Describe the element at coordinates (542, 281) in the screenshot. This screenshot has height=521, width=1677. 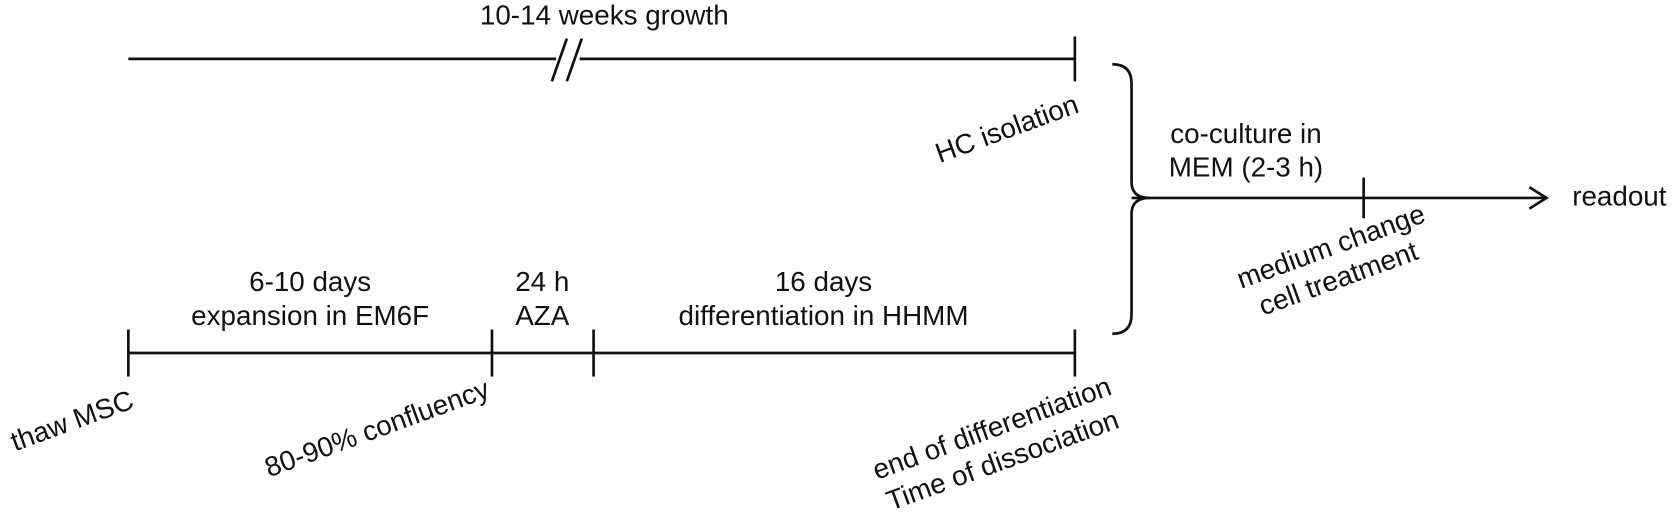
I see `duration-label: 24 h` at that location.